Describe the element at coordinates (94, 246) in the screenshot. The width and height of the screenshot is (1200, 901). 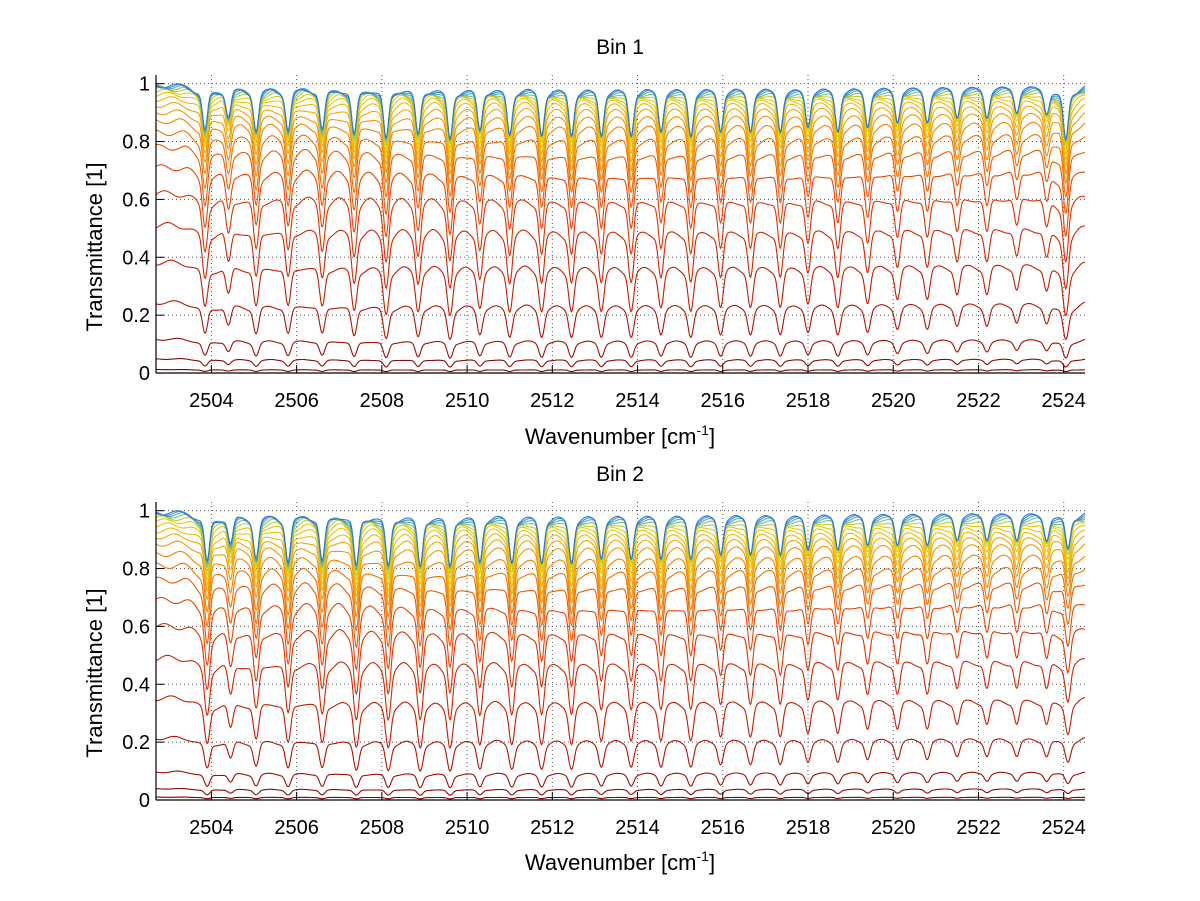
I see `bin-1-y-axis-label: Transmittance [1]` at that location.